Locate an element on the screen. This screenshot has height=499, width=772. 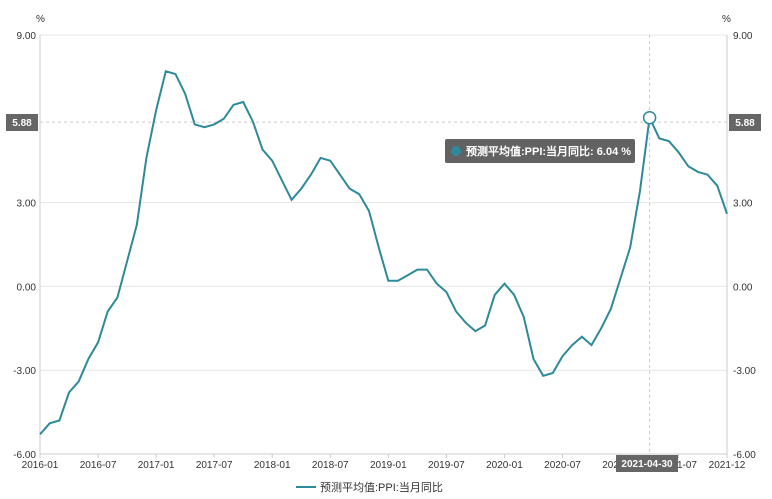
y-tick-label-right: -6.00 is located at coordinates (744, 455).